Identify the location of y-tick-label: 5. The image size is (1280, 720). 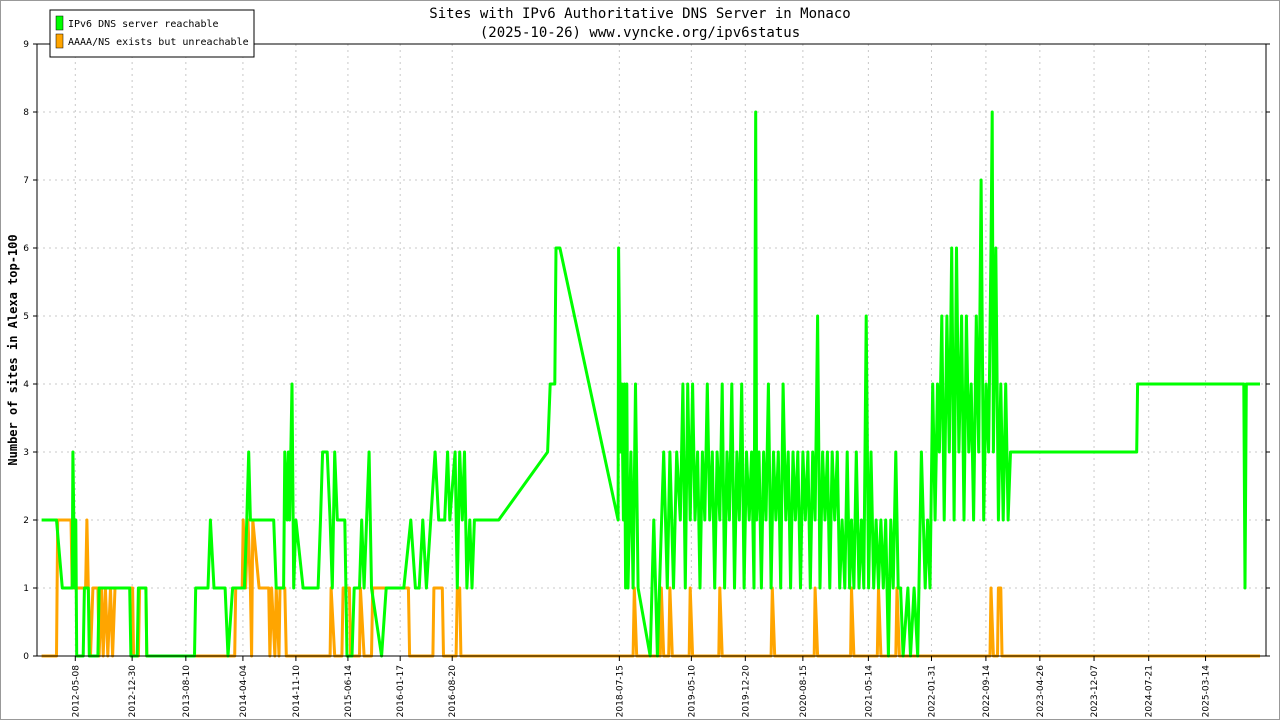
(26, 317).